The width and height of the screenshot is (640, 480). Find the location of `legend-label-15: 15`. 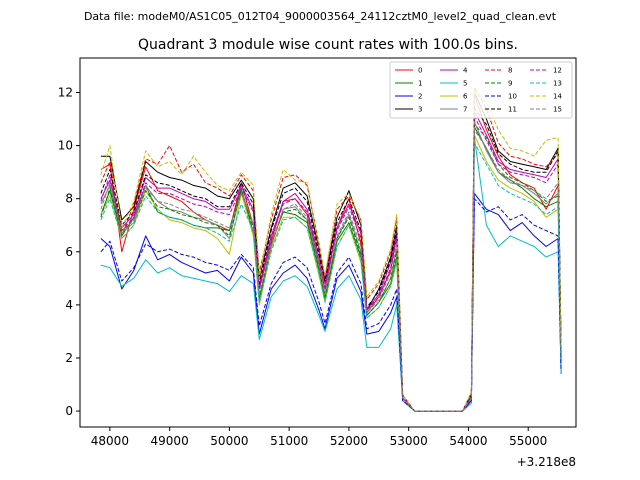

legend-label-15: 15 is located at coordinates (557, 110).